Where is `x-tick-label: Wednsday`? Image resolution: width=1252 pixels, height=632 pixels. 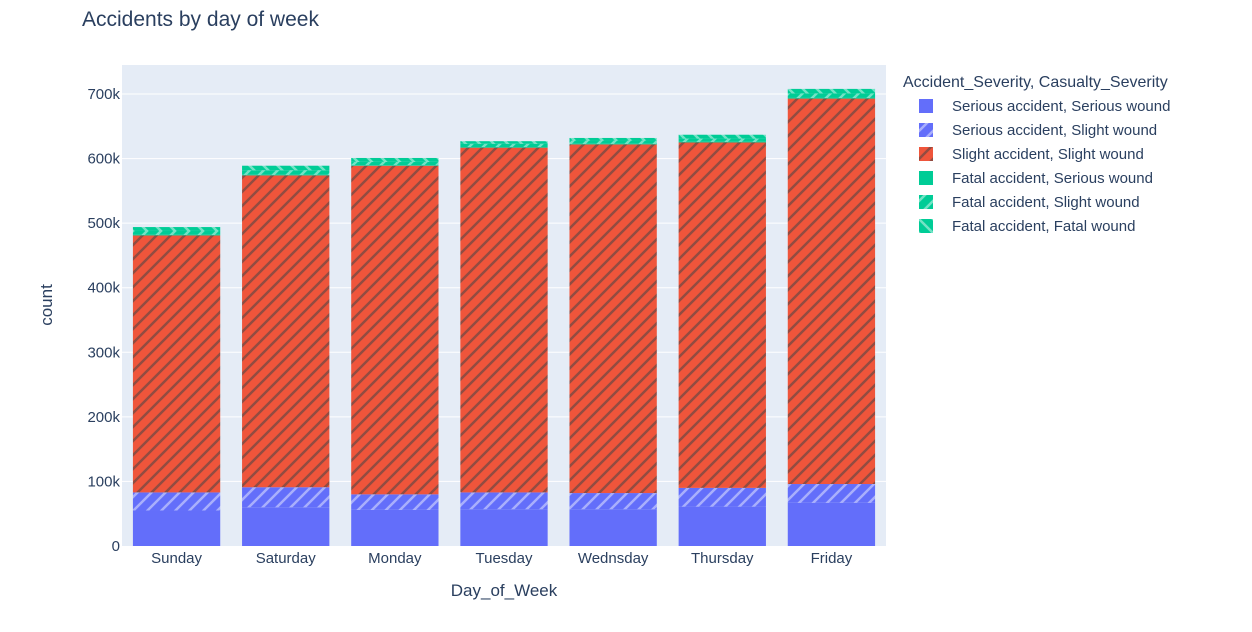
x-tick-label: Wednsday is located at coordinates (613, 558).